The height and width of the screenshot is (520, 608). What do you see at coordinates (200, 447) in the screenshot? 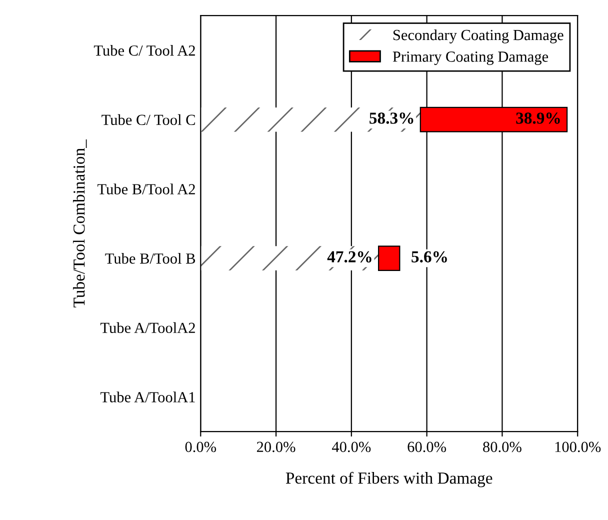
I see `x-tick-label: 0.0%` at bounding box center [200, 447].